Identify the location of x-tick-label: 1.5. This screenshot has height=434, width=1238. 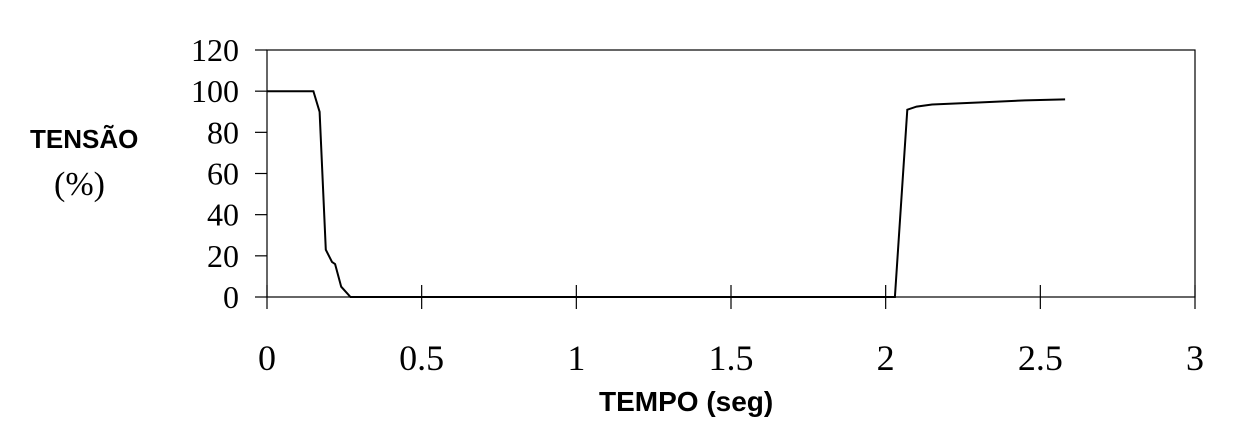
(731, 358).